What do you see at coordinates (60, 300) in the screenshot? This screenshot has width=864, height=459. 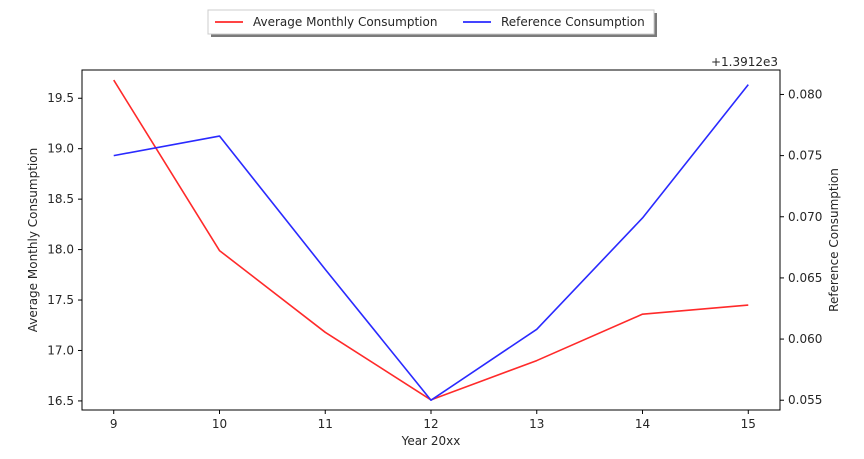 I see `left-y-tick-label: 17.5` at bounding box center [60, 300].